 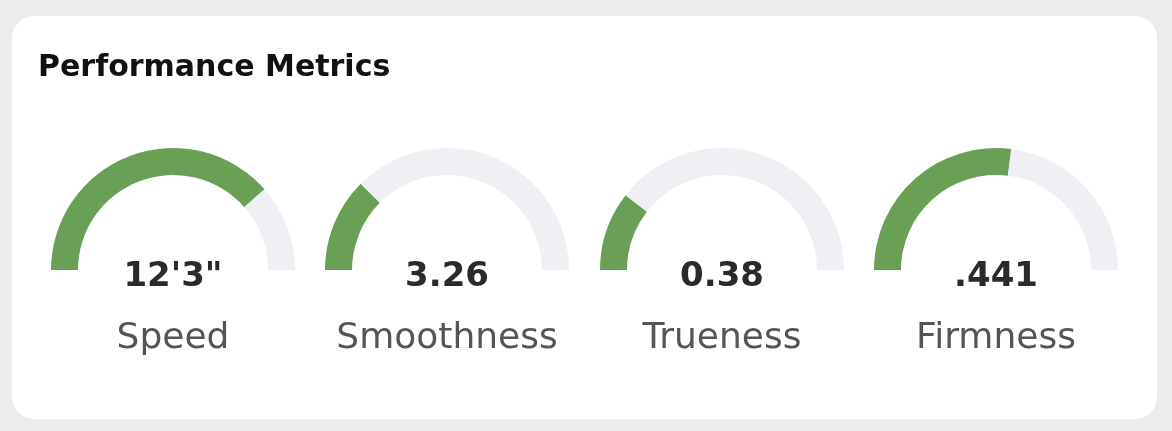 I want to click on text: Performance Metrics, so click(x=214, y=65).